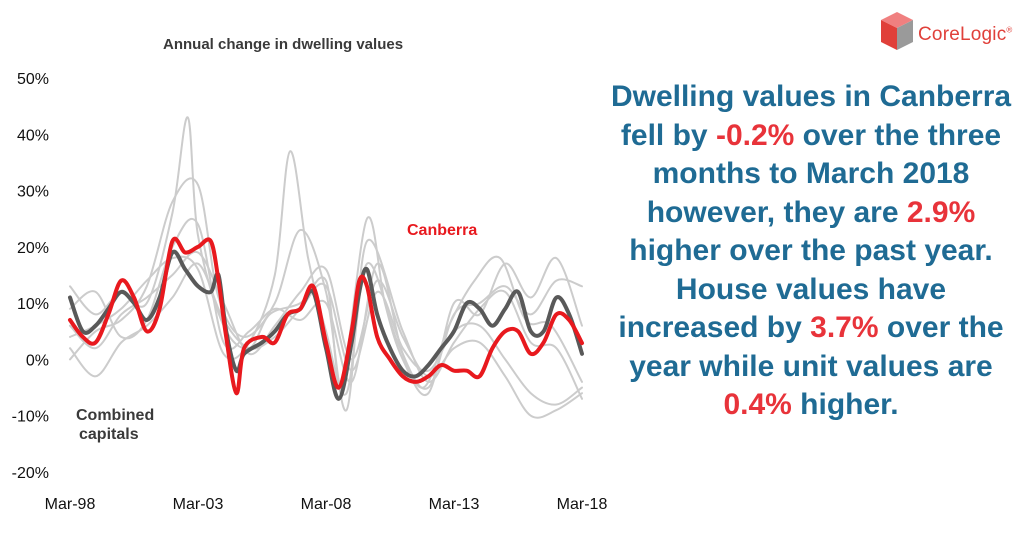  What do you see at coordinates (33, 304) in the screenshot?
I see `y-tick-label: 10%` at bounding box center [33, 304].